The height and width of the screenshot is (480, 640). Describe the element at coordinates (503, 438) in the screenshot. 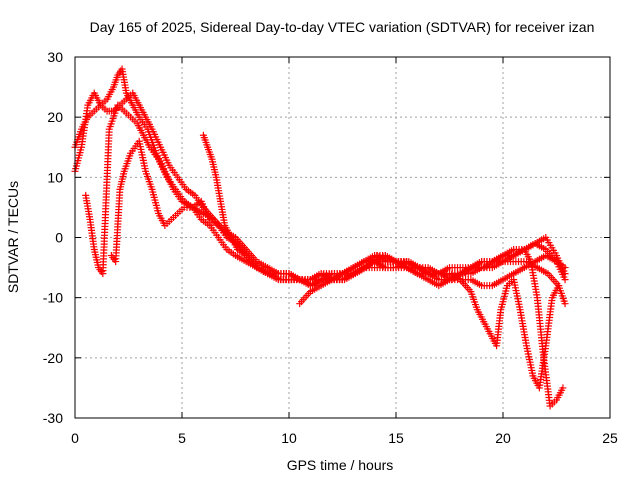

I see `x-tick-label: 20` at that location.